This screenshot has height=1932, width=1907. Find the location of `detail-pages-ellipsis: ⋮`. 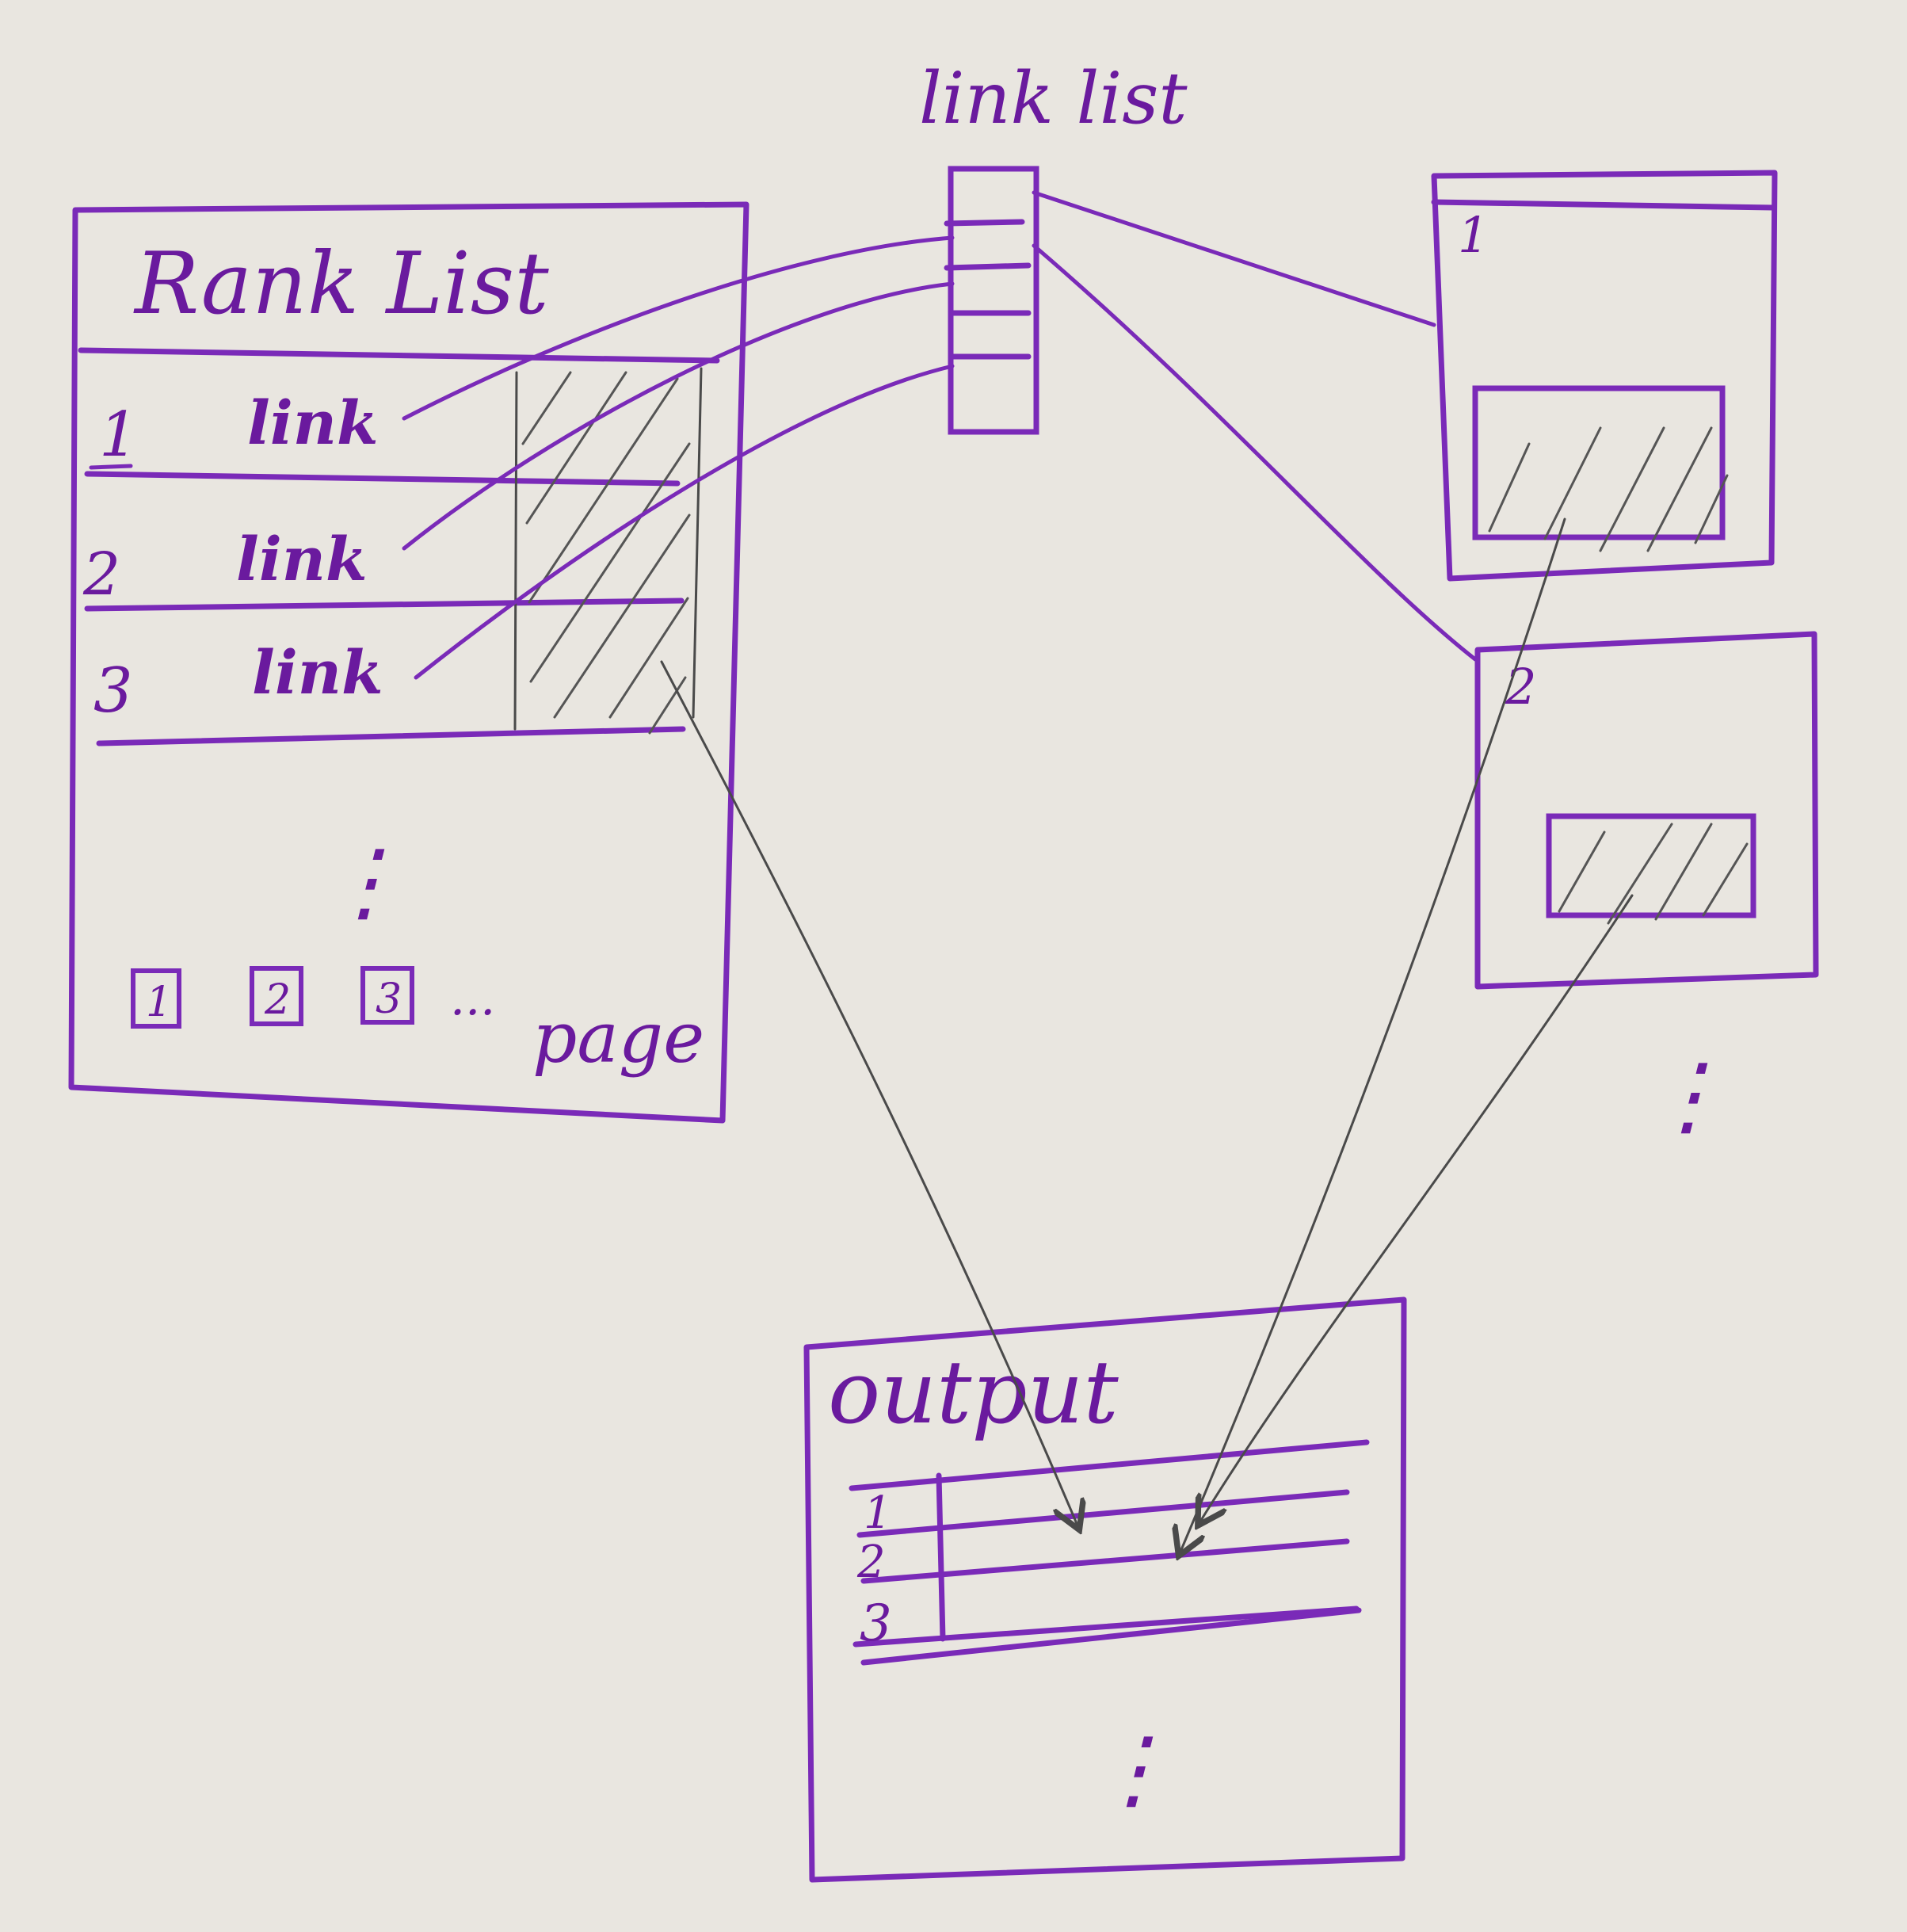

detail-pages-ellipsis: ⋮ is located at coordinates (1688, 1095).